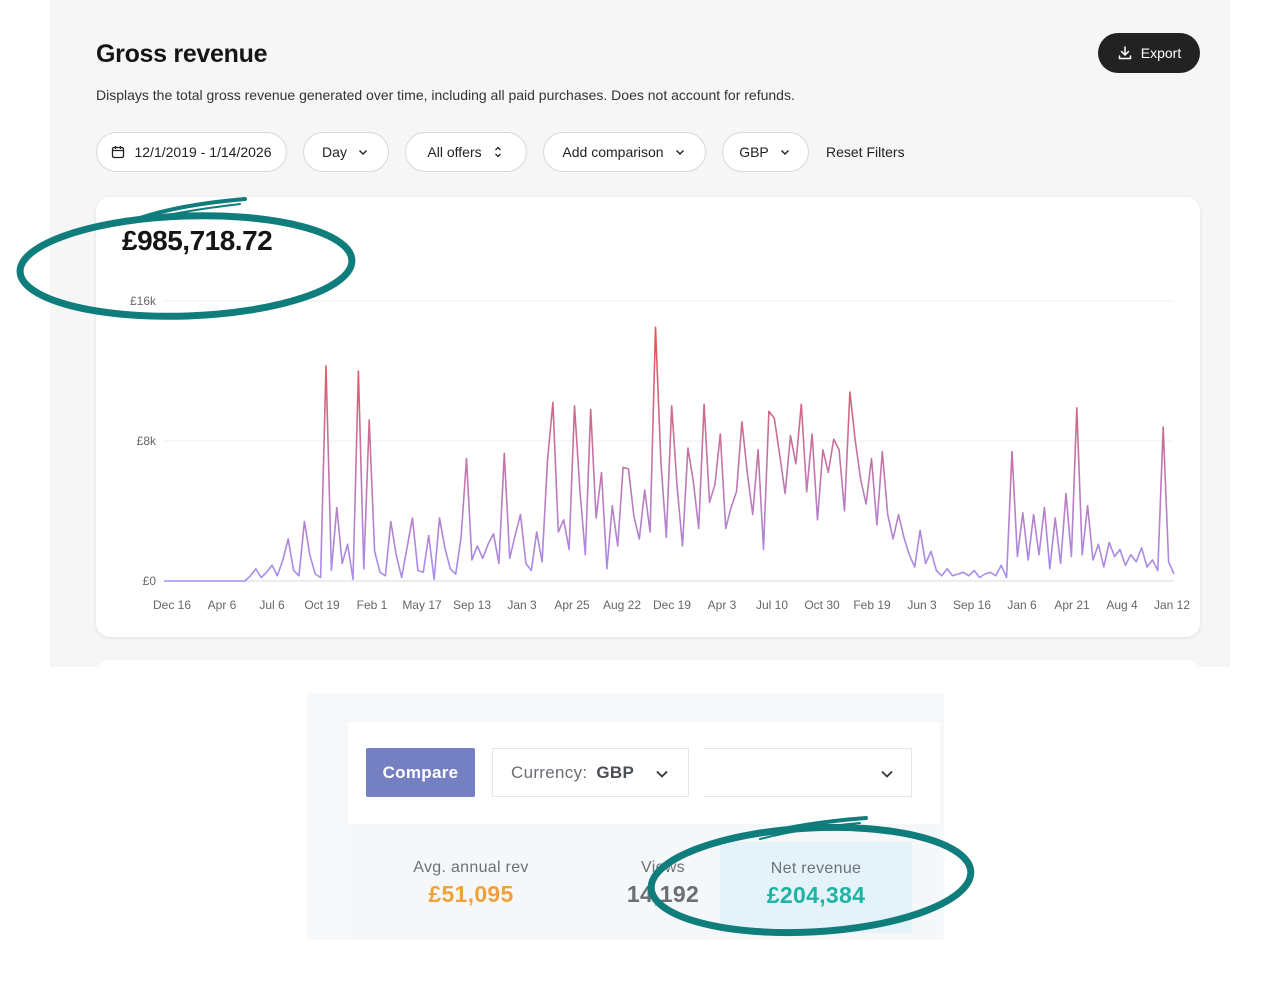 Image resolution: width=1280 pixels, height=1000 pixels. I want to click on stat-value: £51,095, so click(471, 894).